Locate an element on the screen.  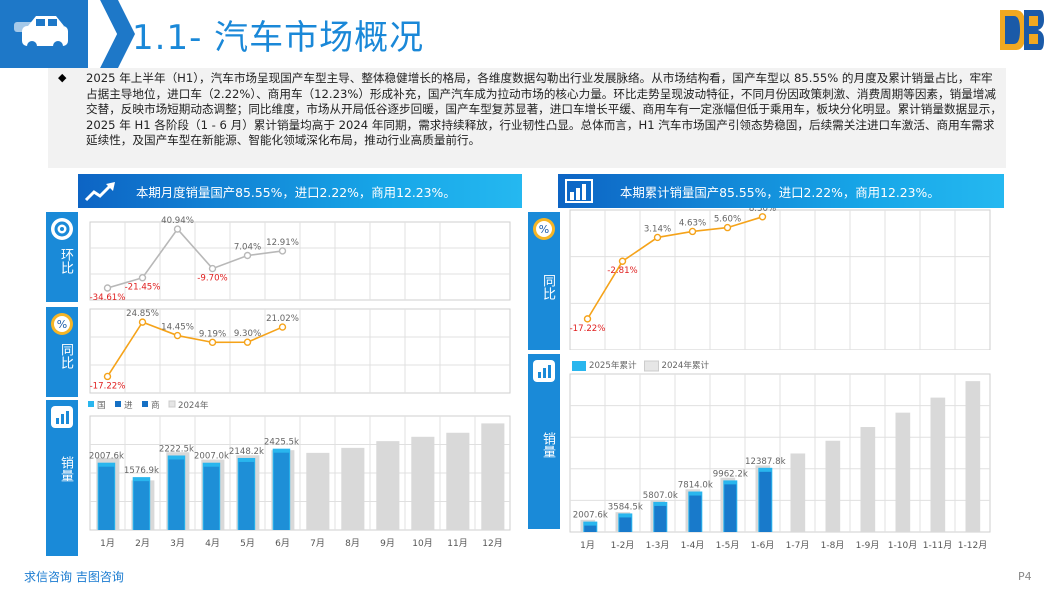
monthly-mom-data-label: 40.94% is located at coordinates (177, 221).